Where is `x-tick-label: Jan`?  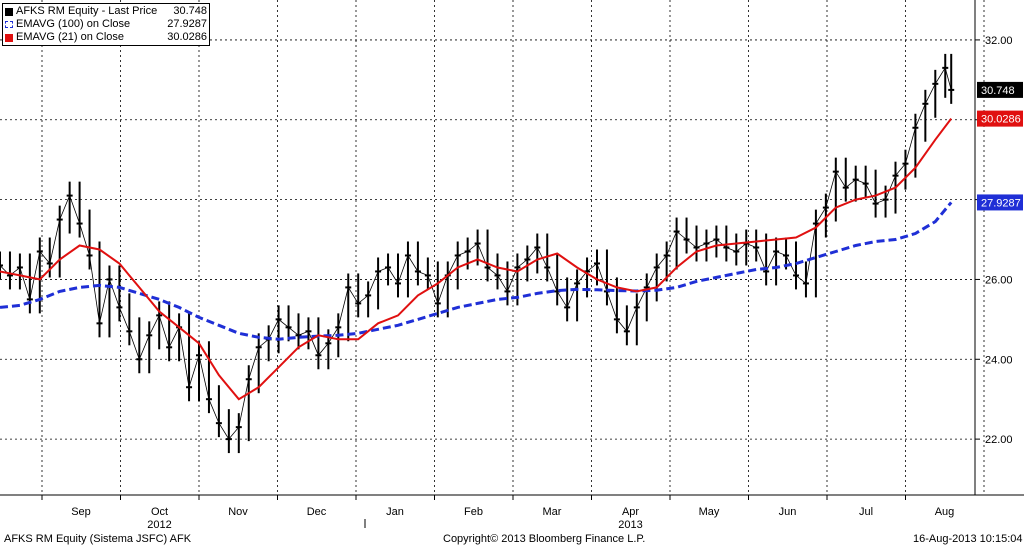 x-tick-label: Jan is located at coordinates (395, 512).